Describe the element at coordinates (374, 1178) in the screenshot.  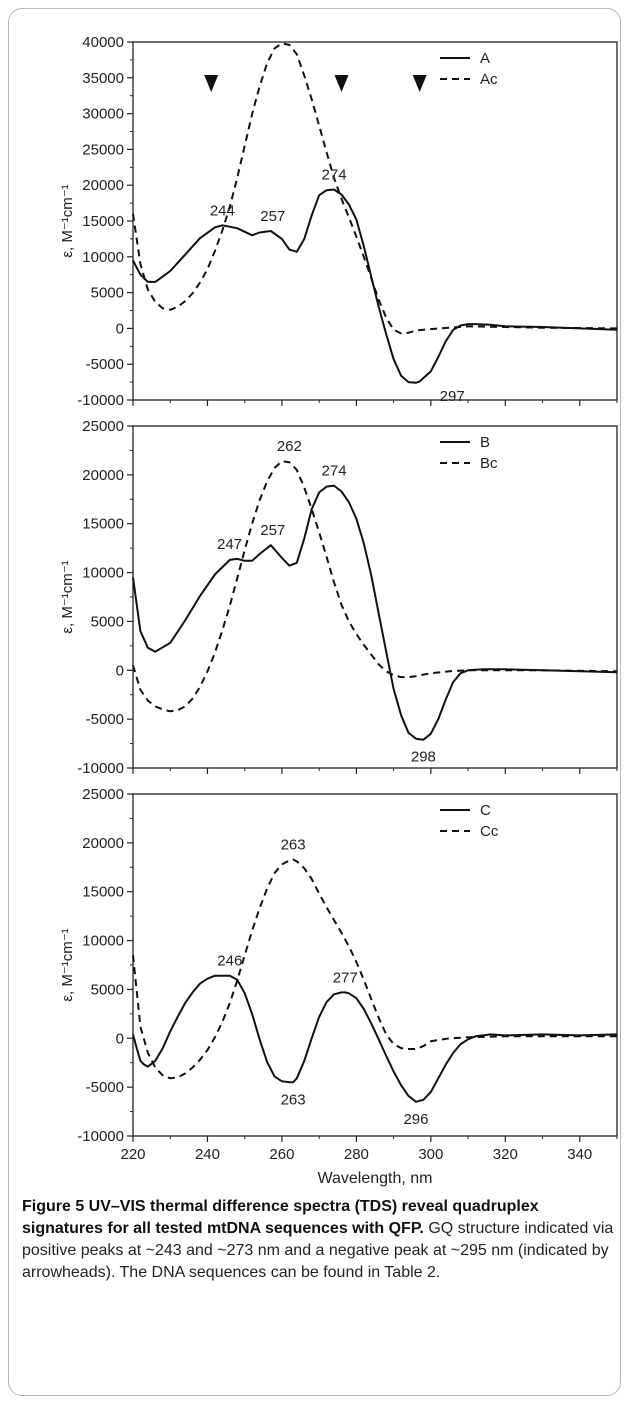
I see `x-axis-label: Wavelength, nm` at that location.